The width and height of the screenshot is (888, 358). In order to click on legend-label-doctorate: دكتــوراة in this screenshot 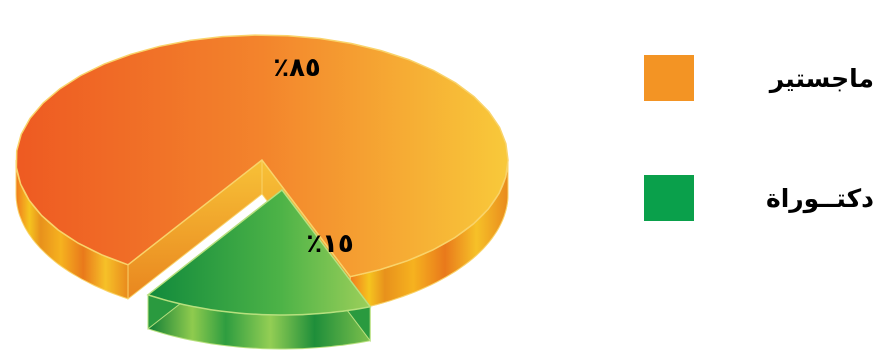, I will do `click(819, 198)`.